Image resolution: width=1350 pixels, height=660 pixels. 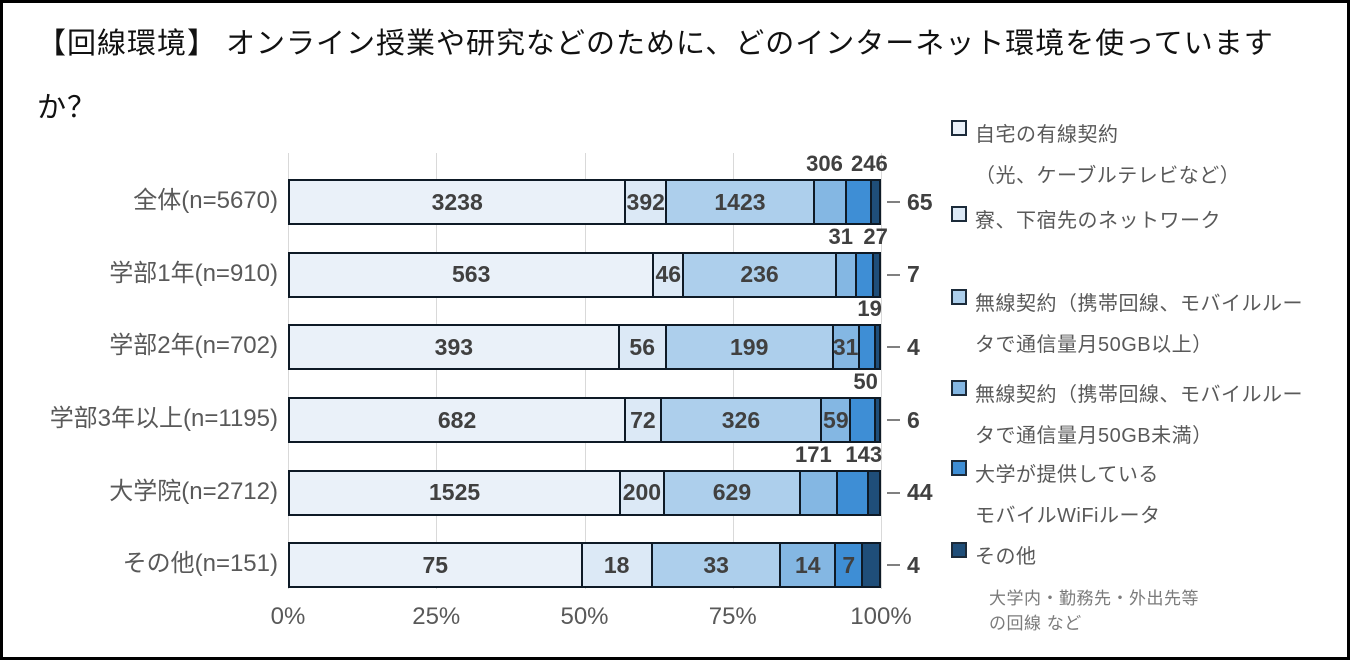 I want to click on bar-segment: 72, so click(x=644, y=420).